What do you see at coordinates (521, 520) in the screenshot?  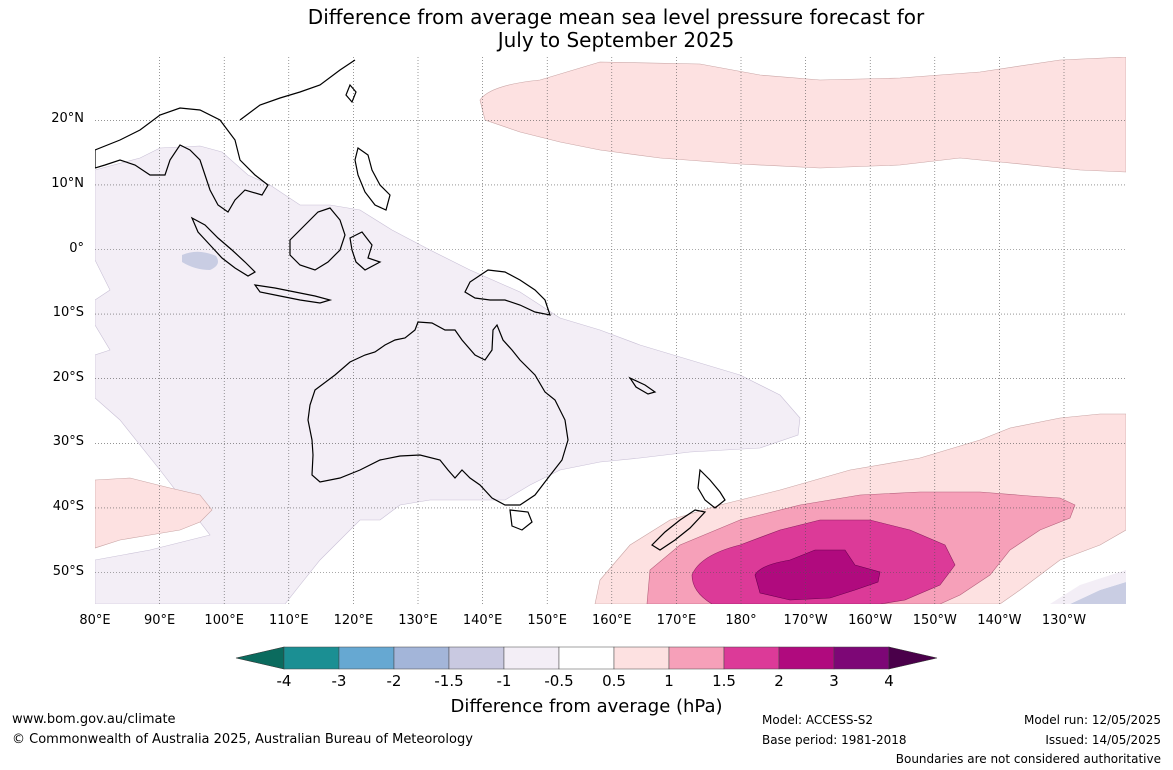 I see `tasmania-coastline` at bounding box center [521, 520].